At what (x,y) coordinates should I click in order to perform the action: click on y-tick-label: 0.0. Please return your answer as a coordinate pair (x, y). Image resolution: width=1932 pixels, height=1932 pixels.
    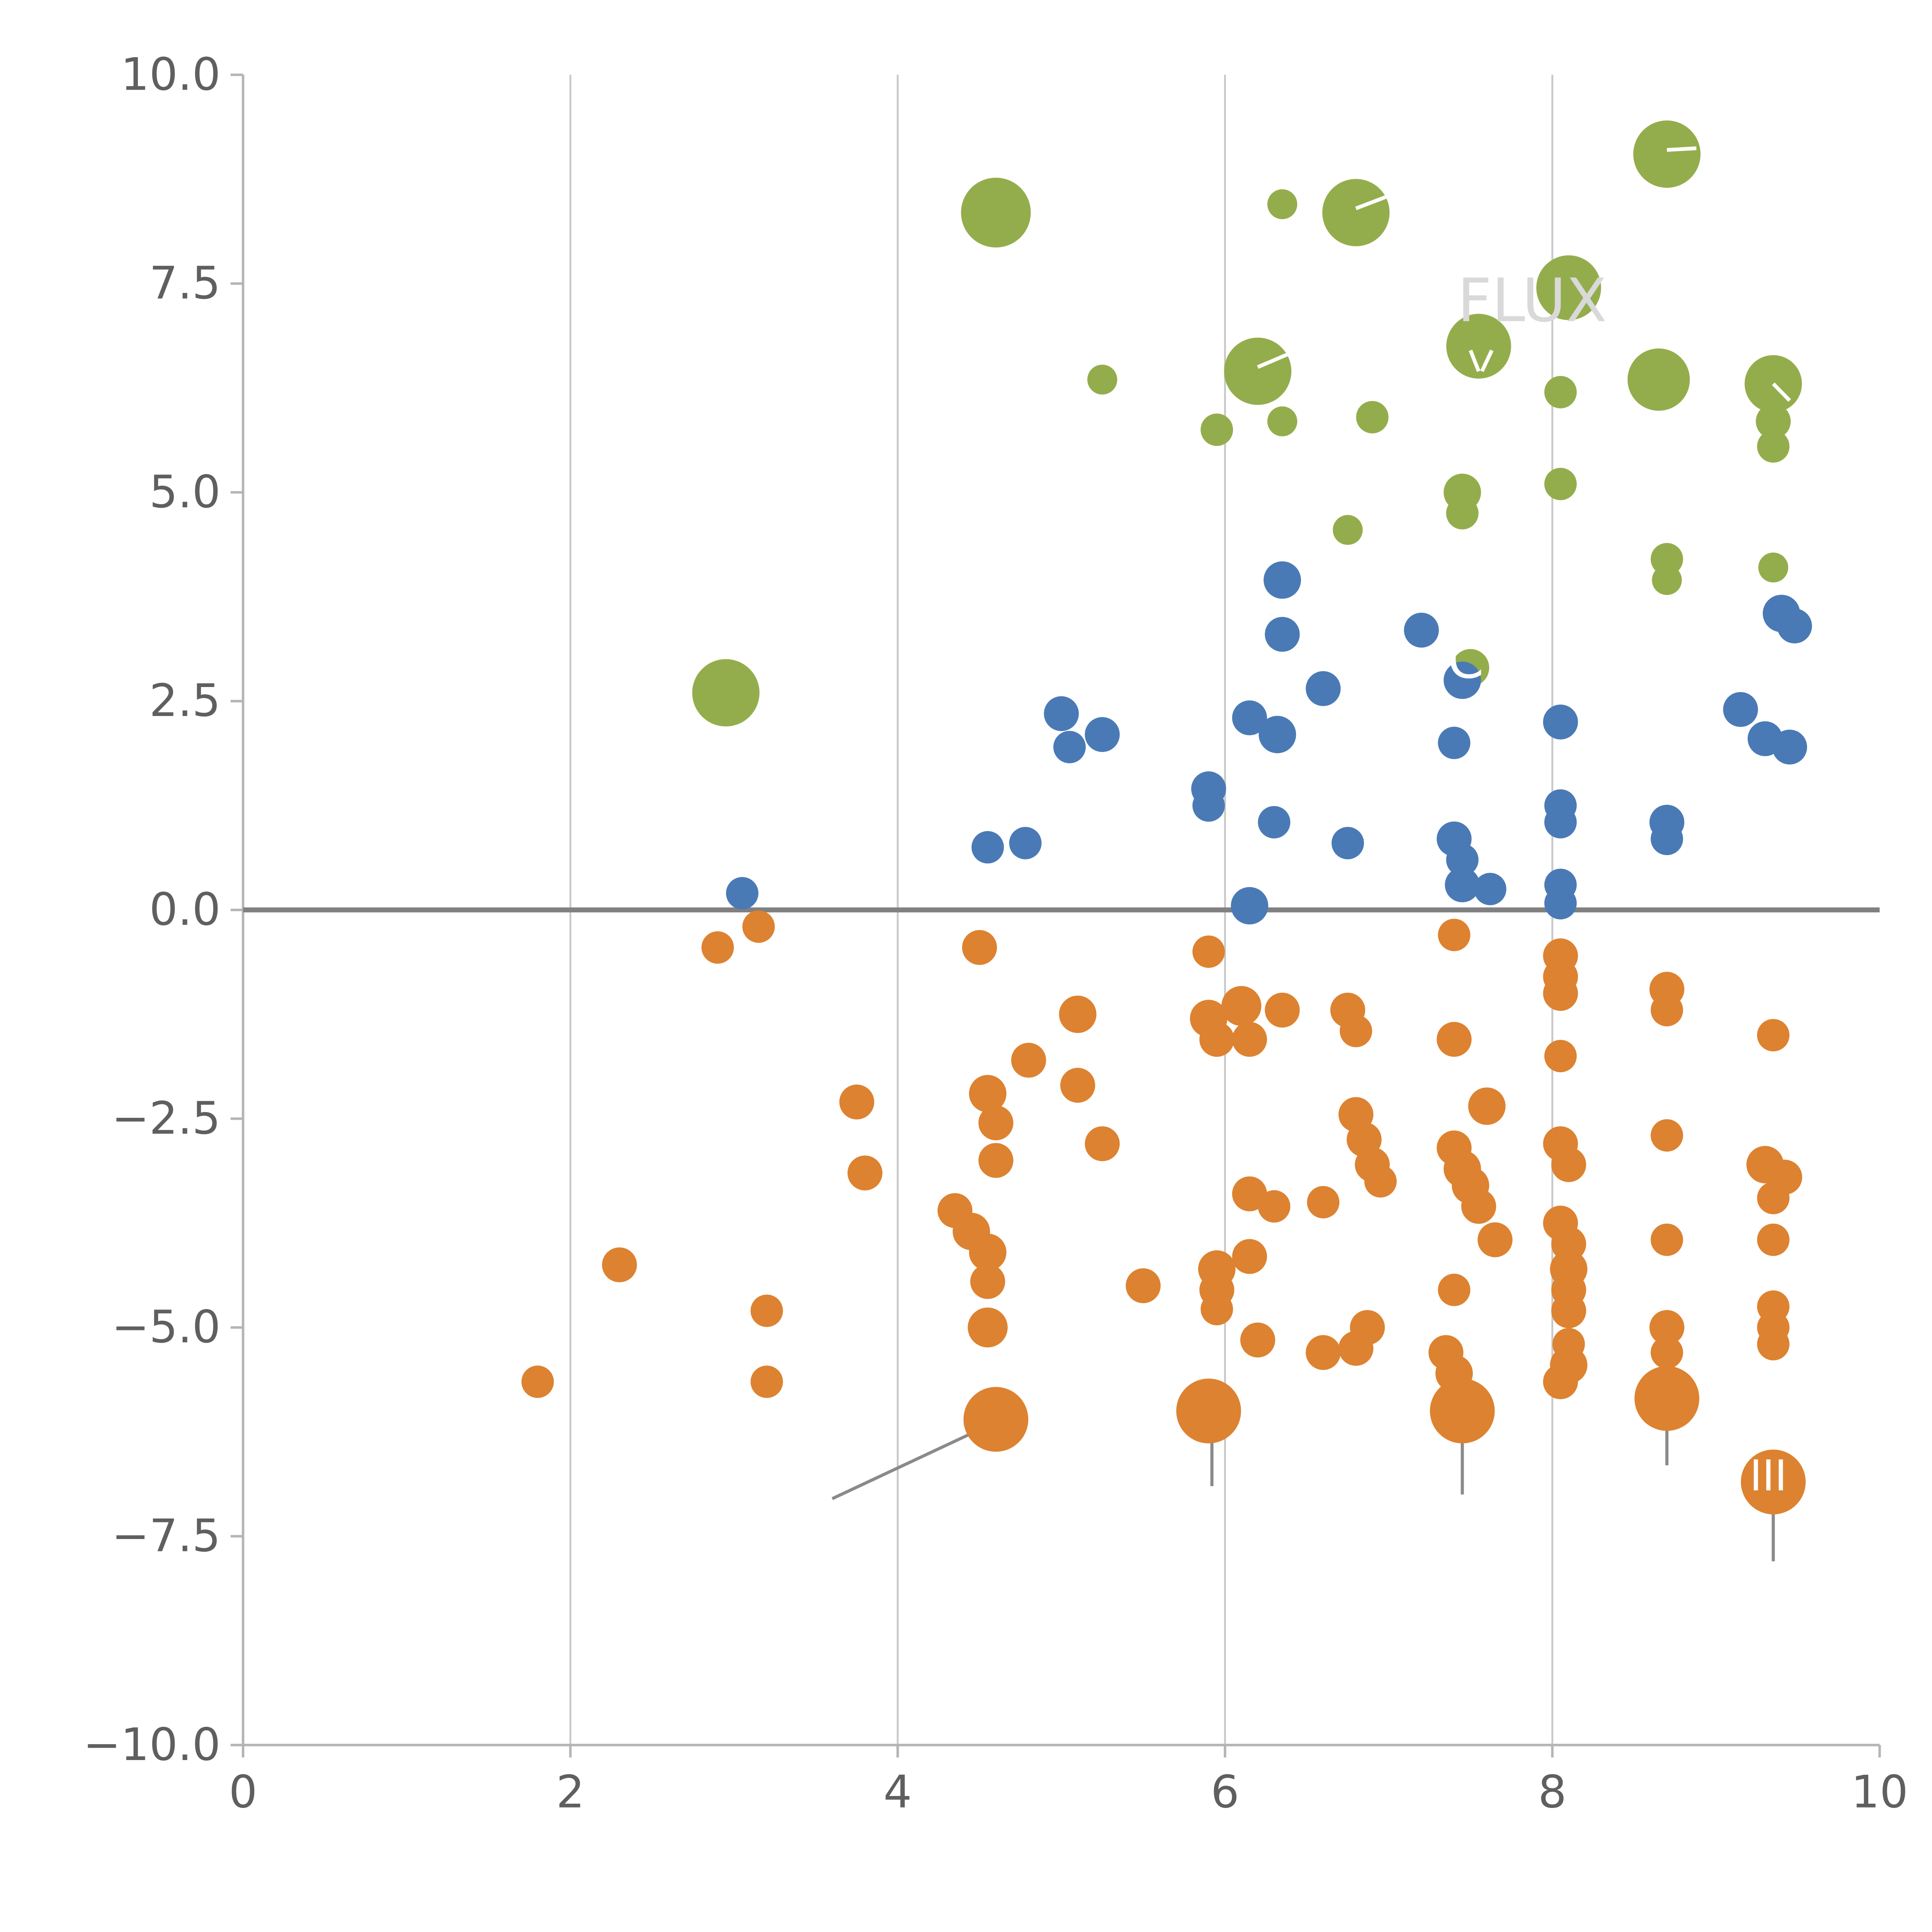
    Looking at the image, I should click on (185, 910).